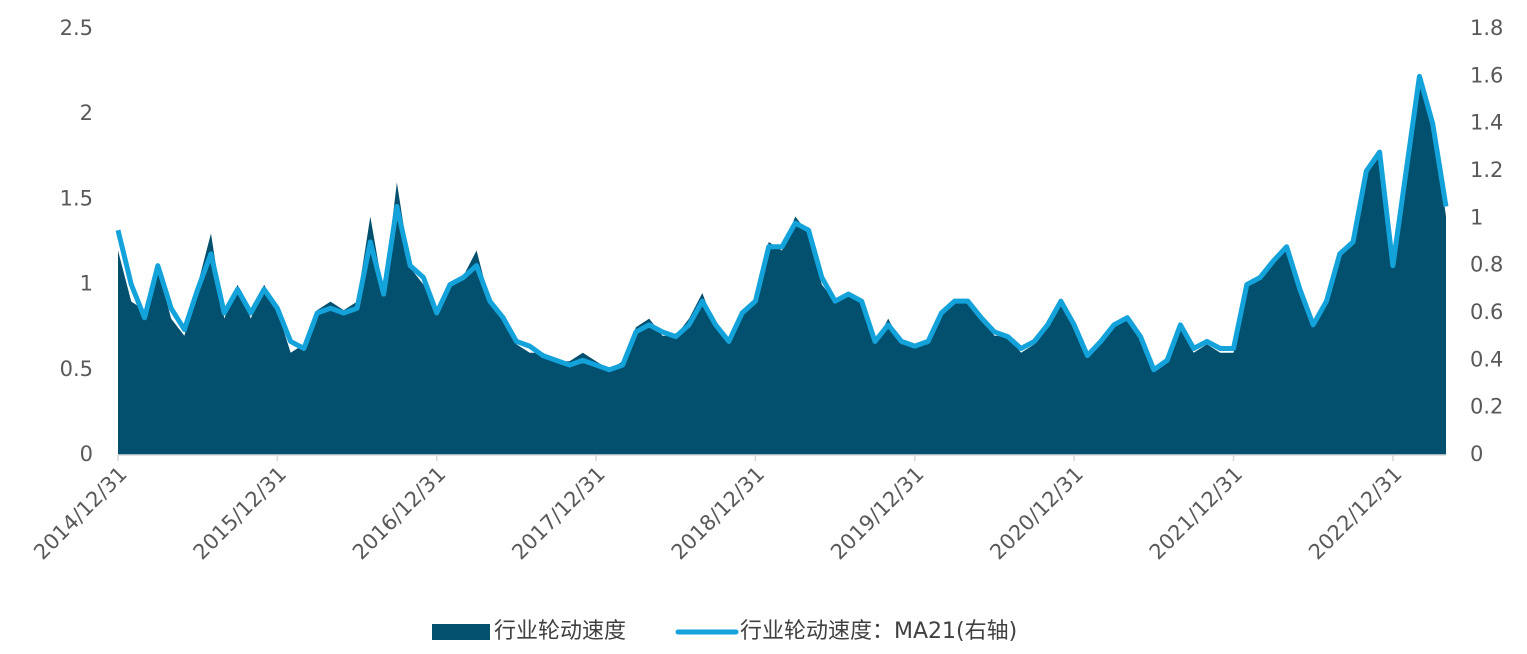 Image resolution: width=1527 pixels, height=654 pixels. What do you see at coordinates (80, 513) in the screenshot?
I see `x-tick-label: 2014/12/31` at bounding box center [80, 513].